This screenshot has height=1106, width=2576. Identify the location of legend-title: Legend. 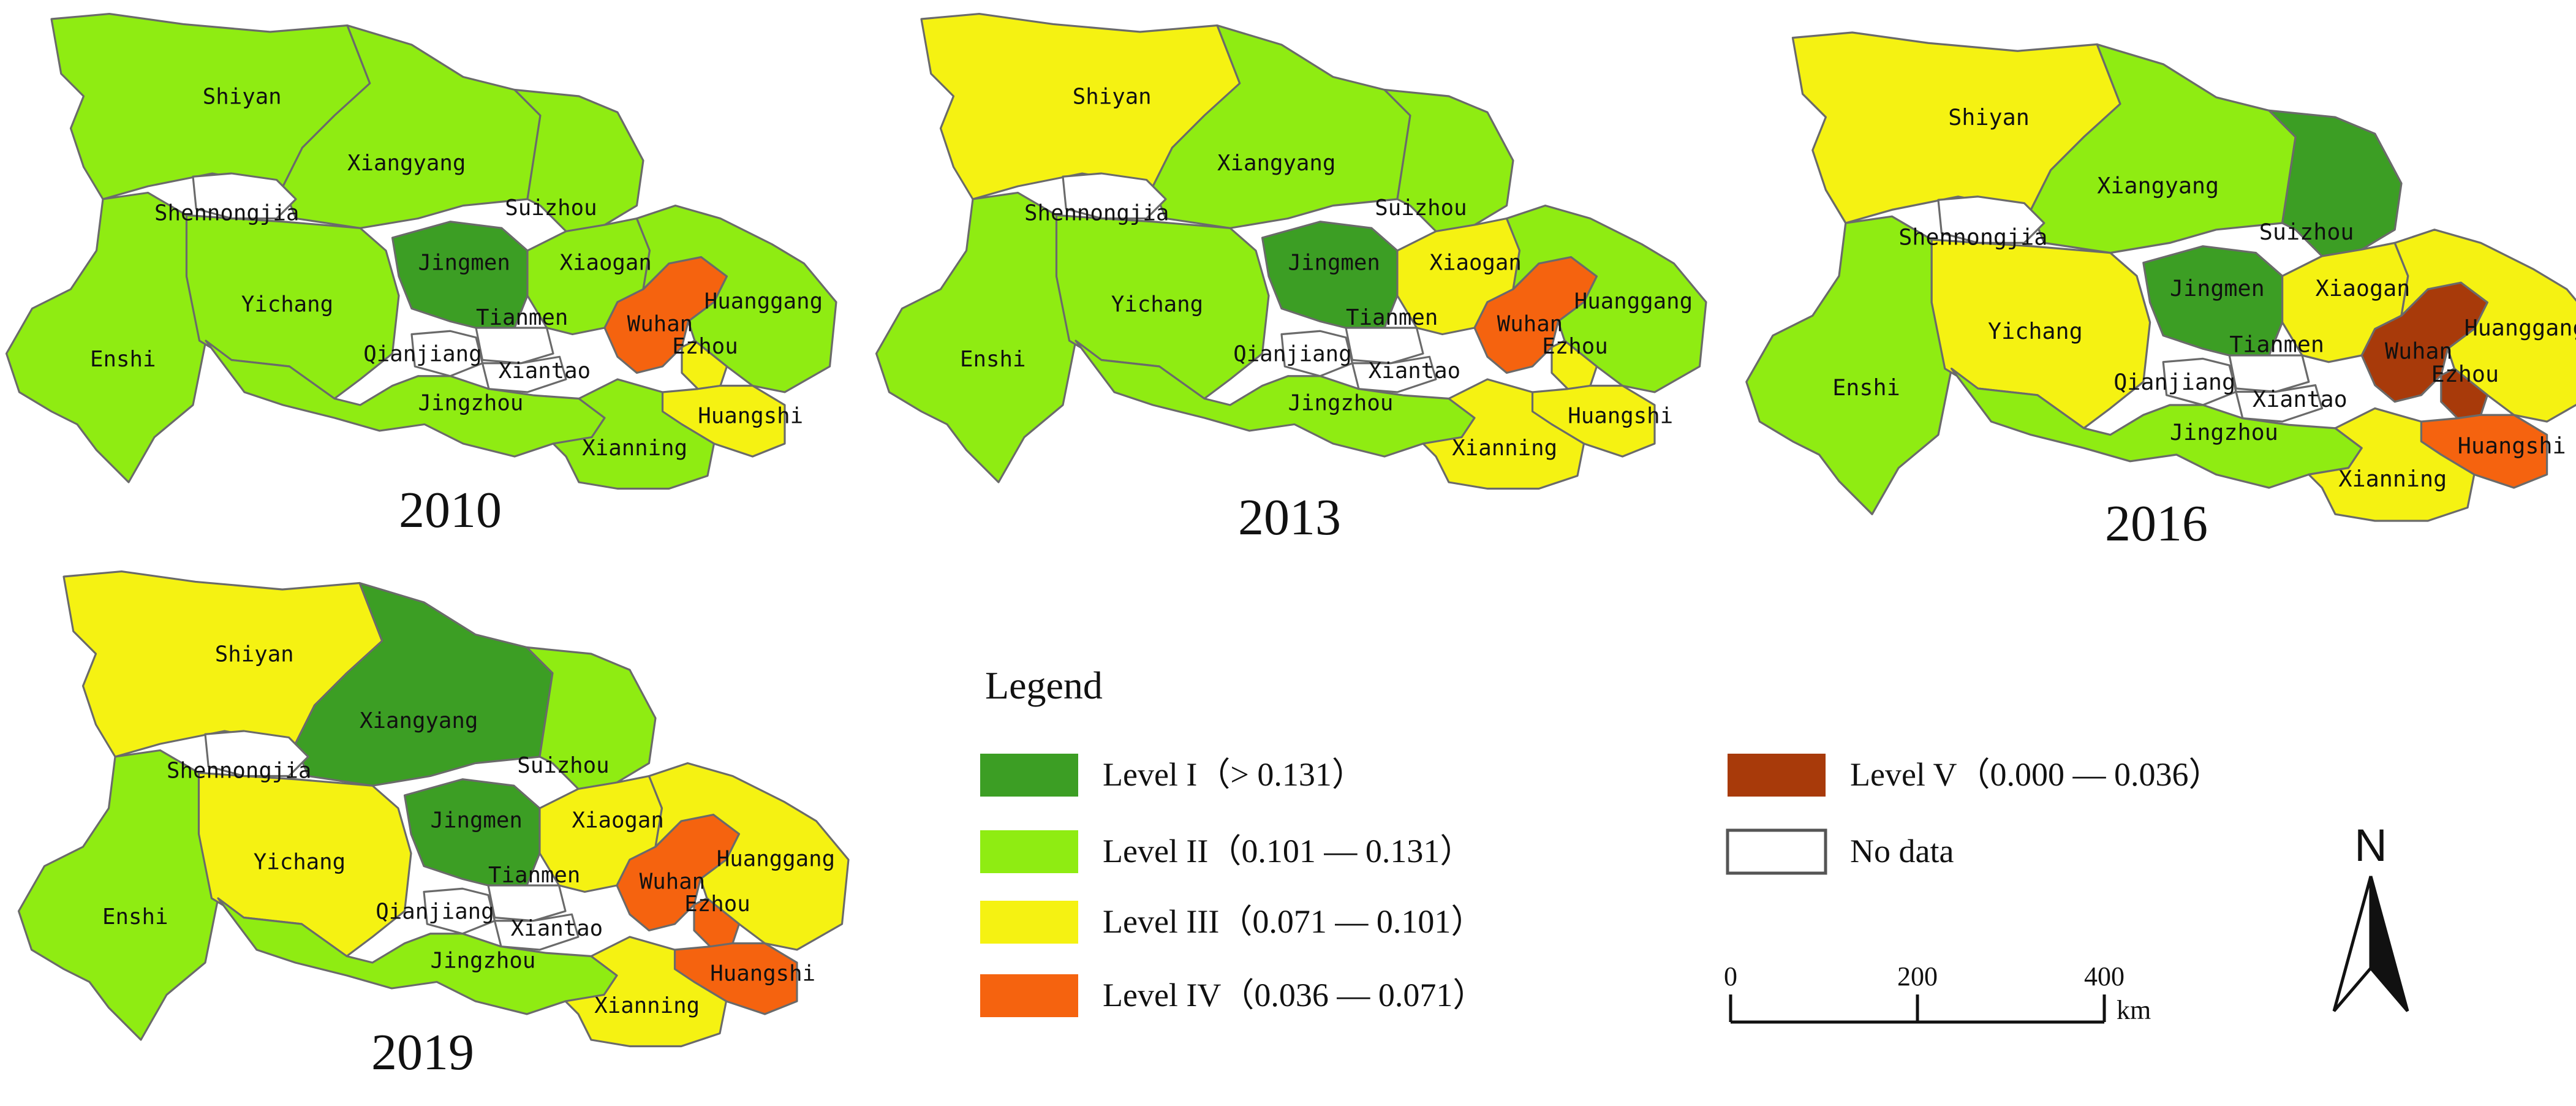
(1044, 685).